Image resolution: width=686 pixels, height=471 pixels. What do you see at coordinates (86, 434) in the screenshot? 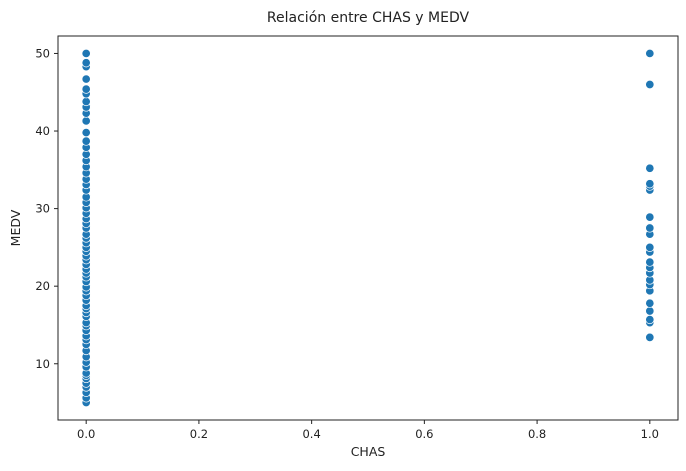
I see `x-tick-label: 0.0` at bounding box center [86, 434].